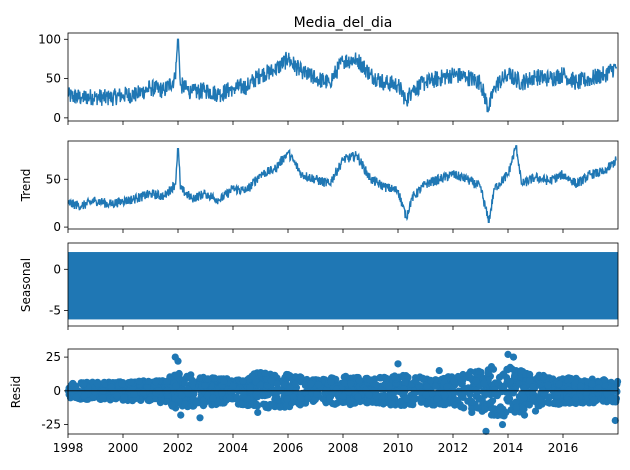 The height and width of the screenshot is (470, 630). I want to click on x-tick-label: 2012, so click(453, 448).